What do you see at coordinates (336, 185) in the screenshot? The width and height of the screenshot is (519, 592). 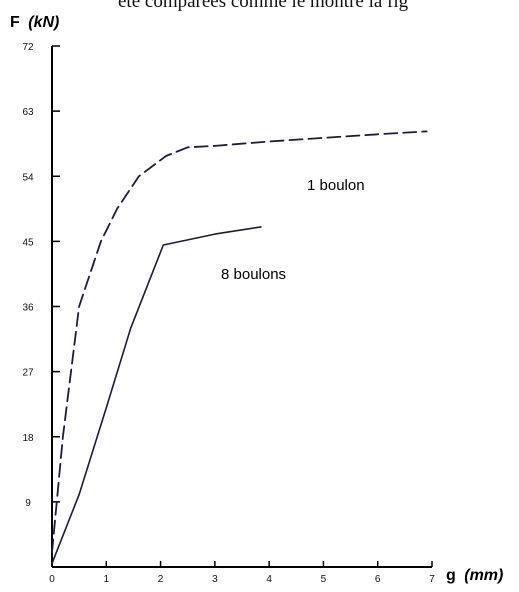 I see `series-label-1-boulon: 1 boulon` at bounding box center [336, 185].